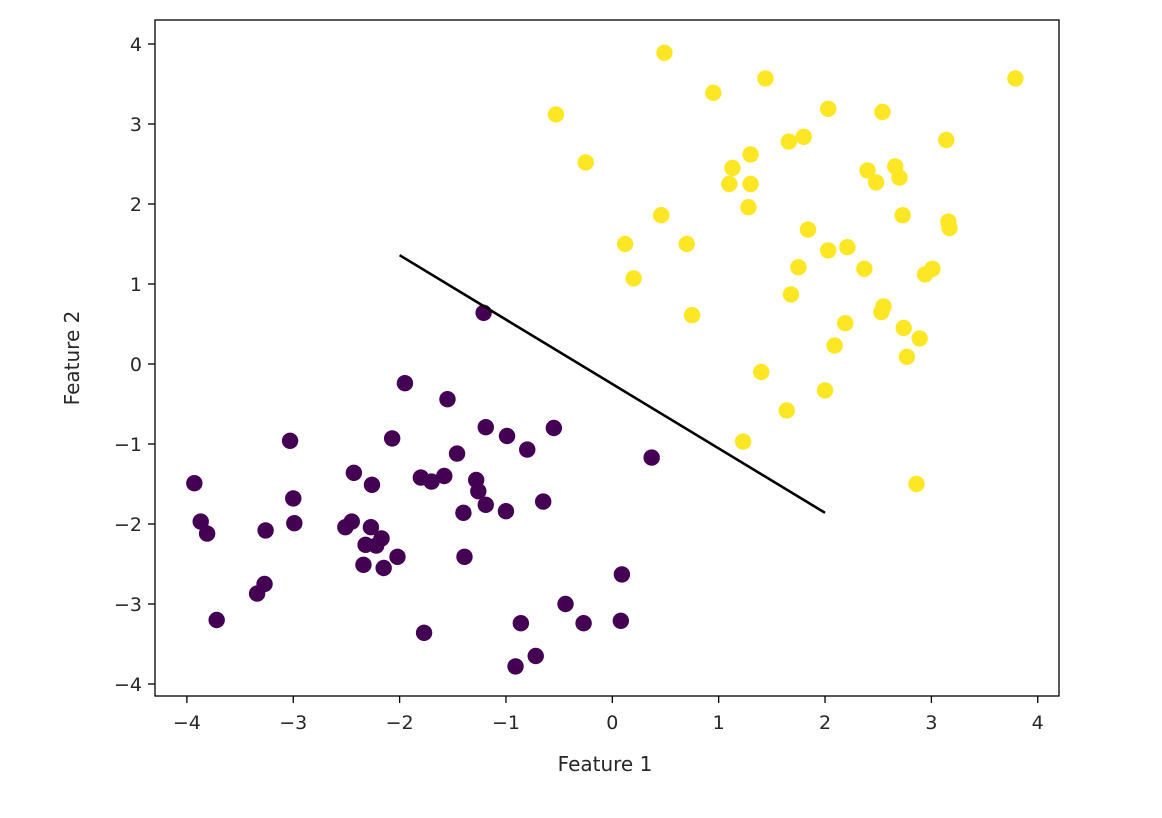 The image size is (1162, 818). Describe the element at coordinates (293, 723) in the screenshot. I see `x-tick-label: −3` at that location.